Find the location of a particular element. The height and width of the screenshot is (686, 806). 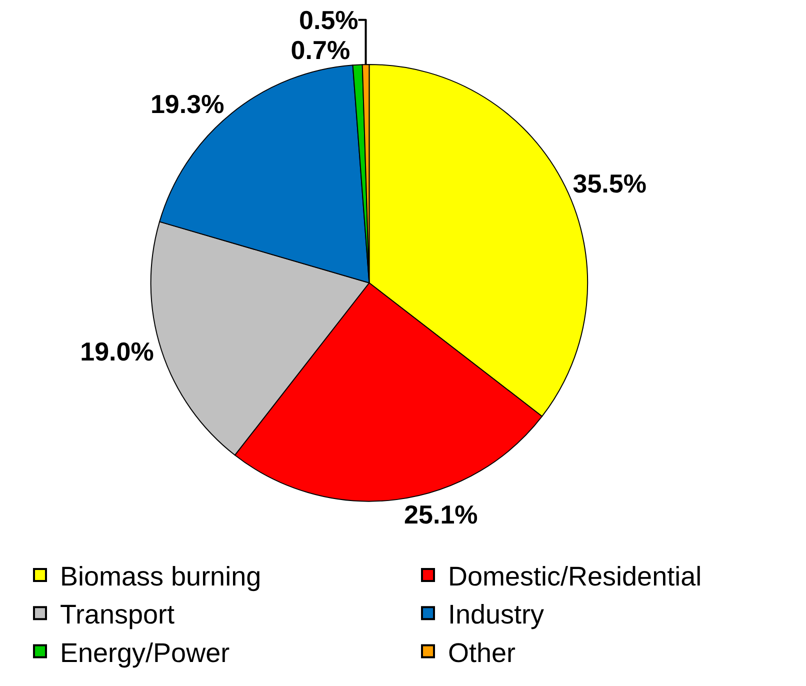

data-label: 35.5% is located at coordinates (609, 183).